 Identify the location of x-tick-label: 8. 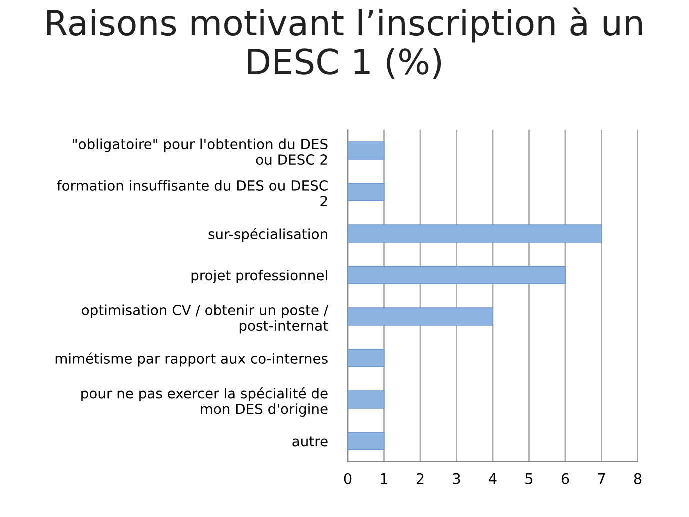
(638, 478).